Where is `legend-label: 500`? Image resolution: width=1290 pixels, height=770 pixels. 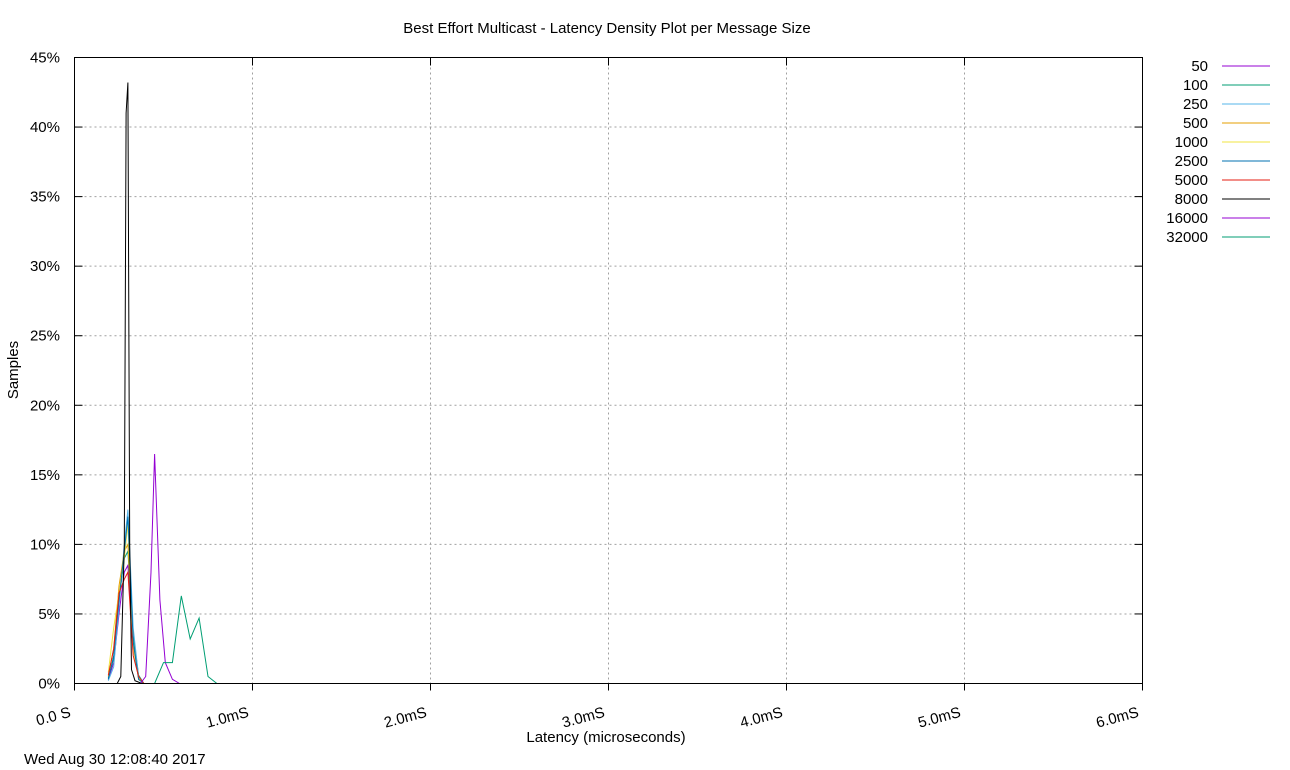 legend-label: 500 is located at coordinates (1195, 123).